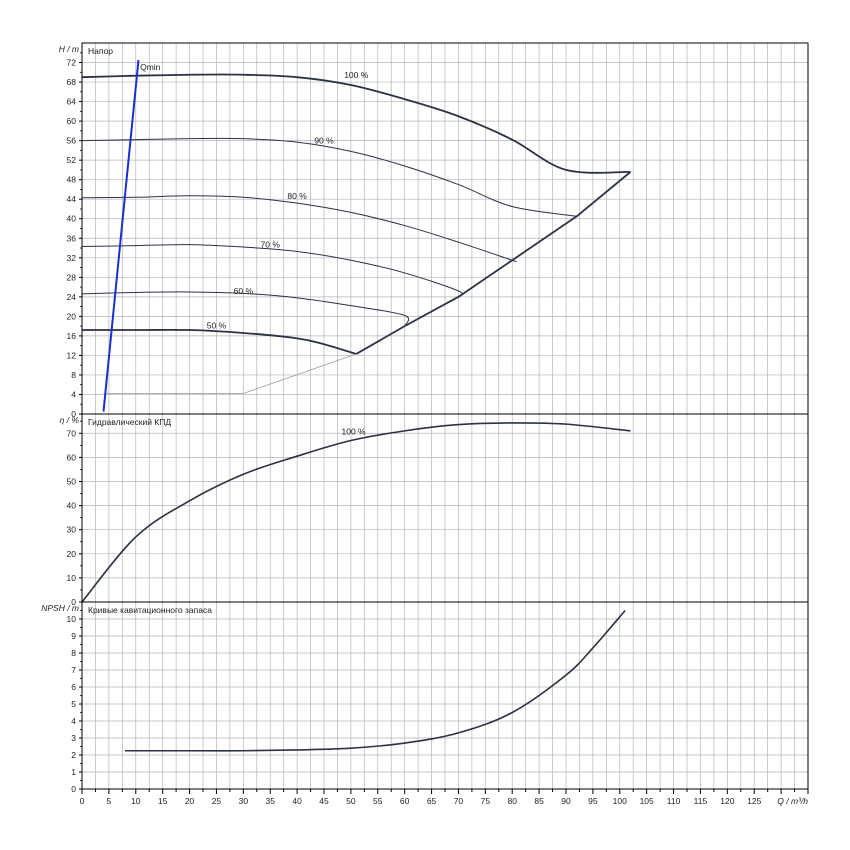 The image size is (850, 850). Describe the element at coordinates (217, 801) in the screenshot. I see `x-tick-label: 25` at that location.